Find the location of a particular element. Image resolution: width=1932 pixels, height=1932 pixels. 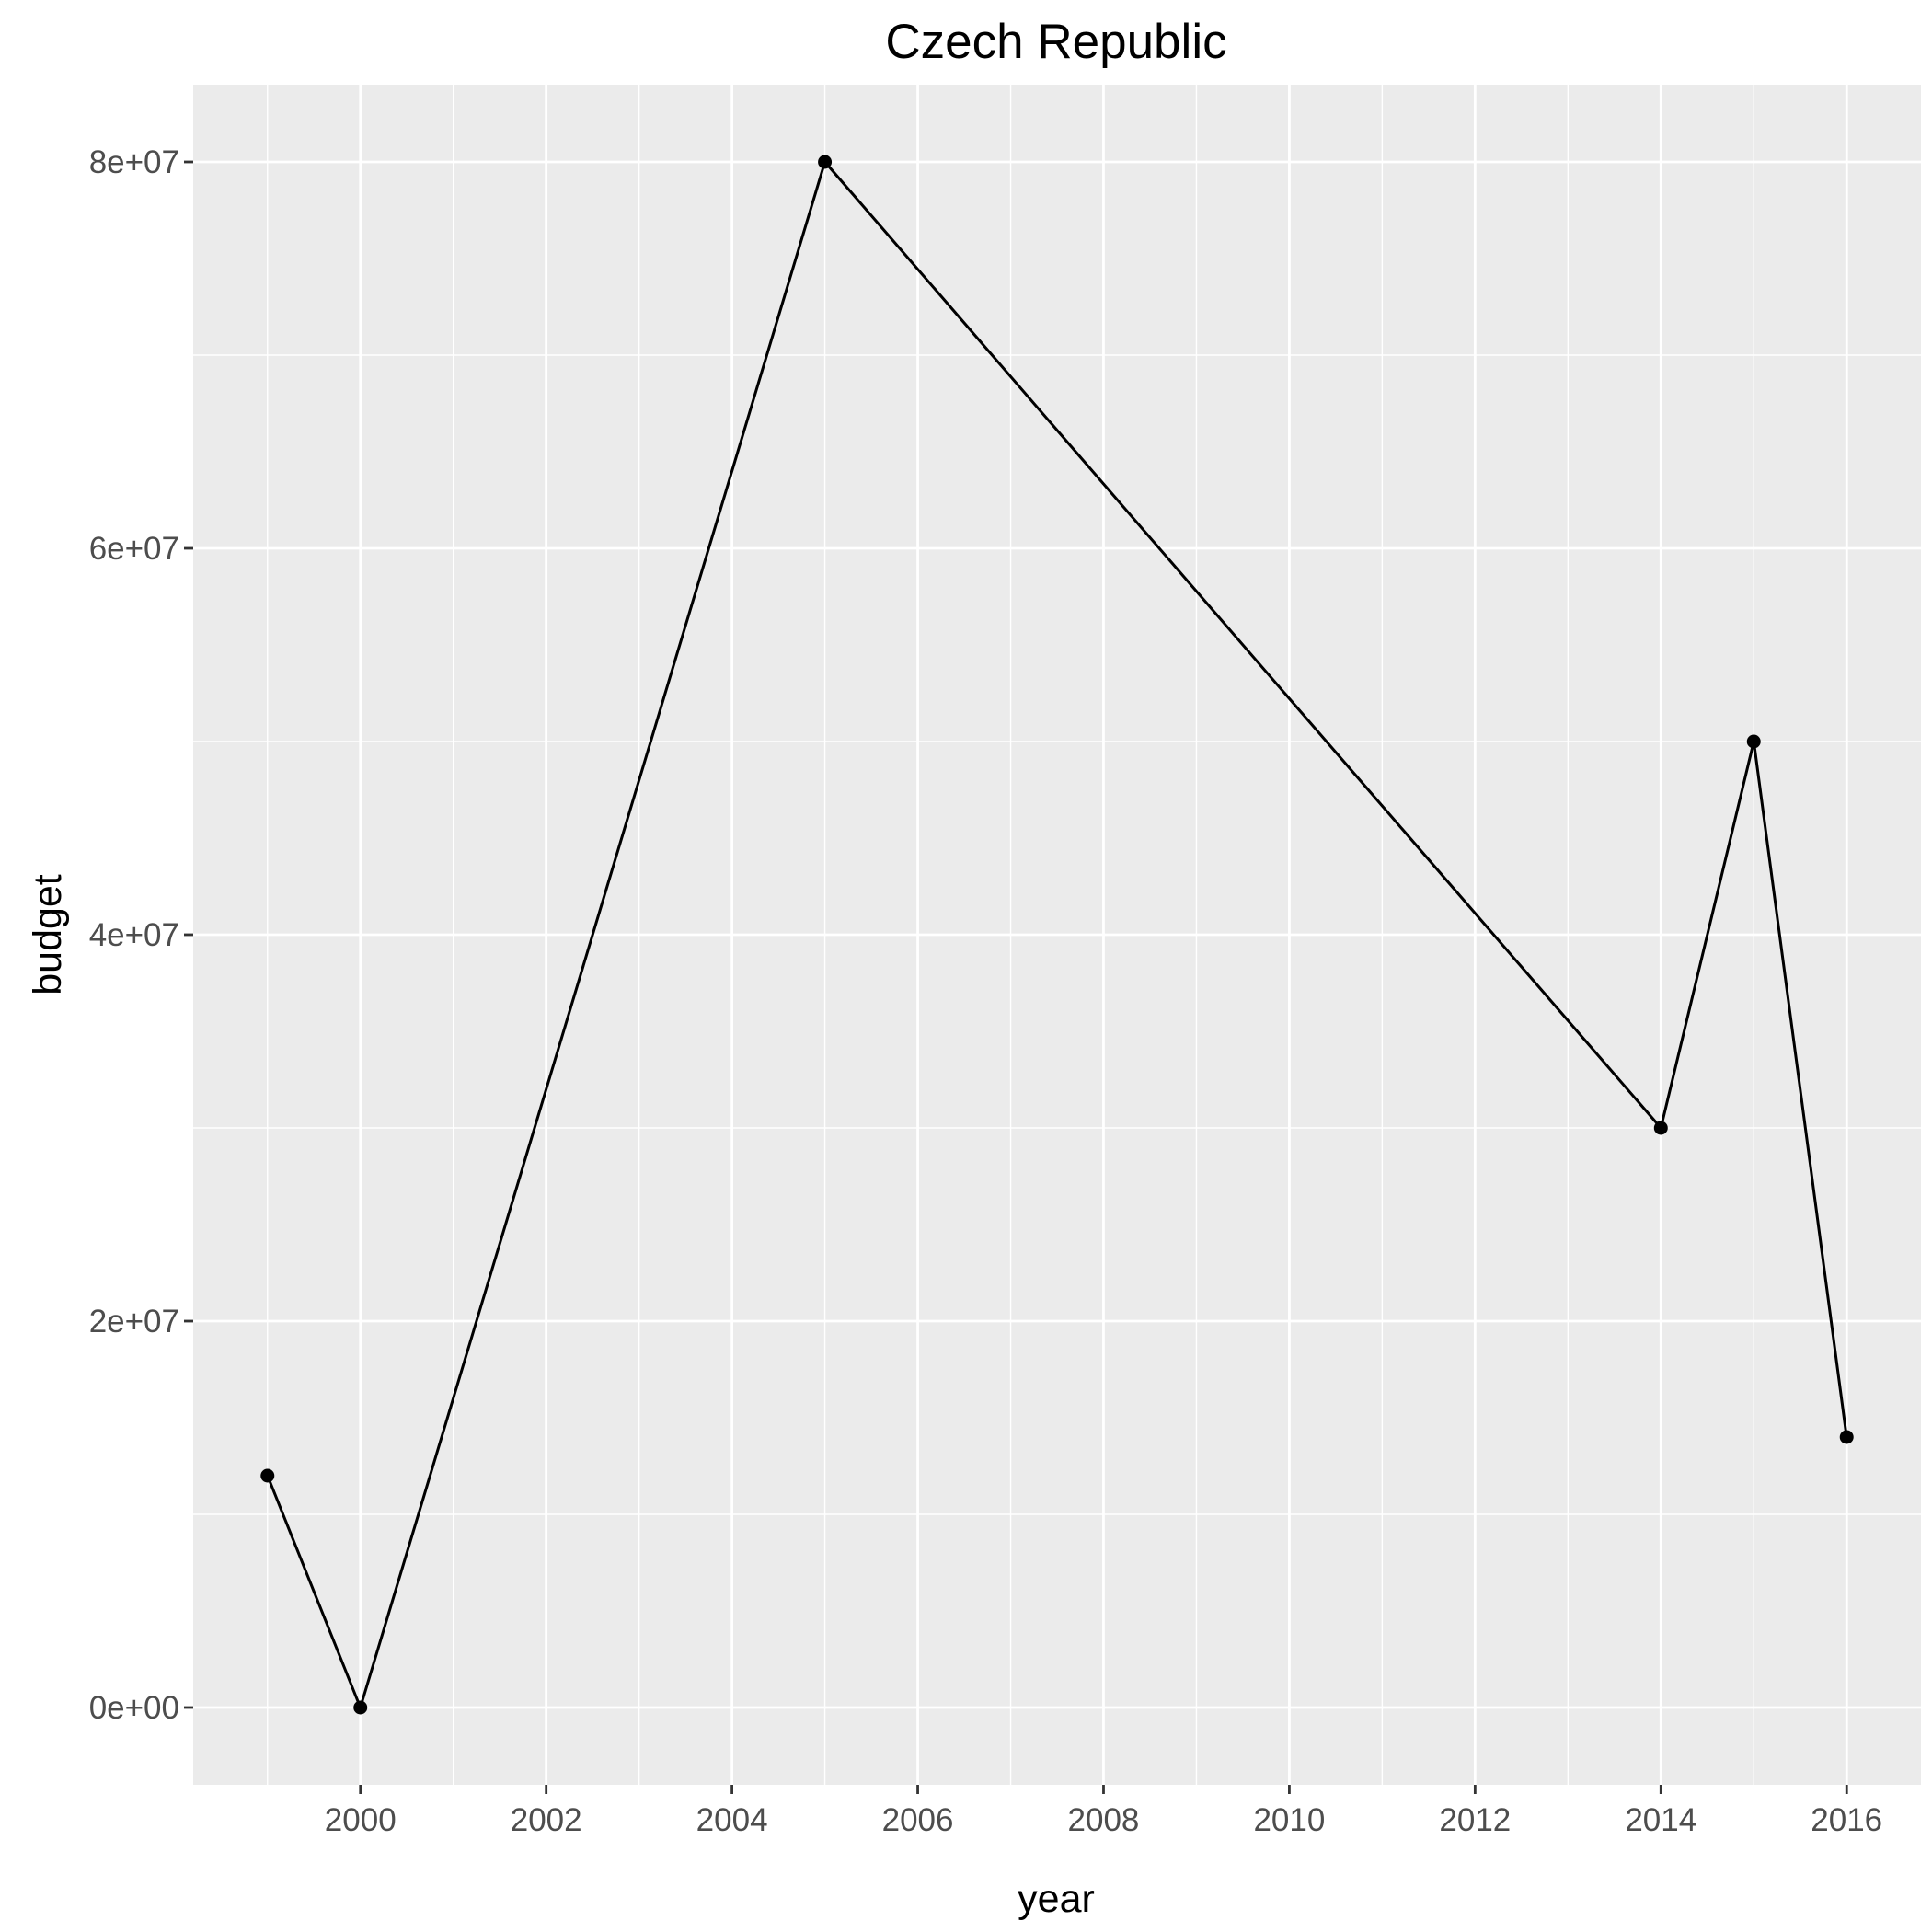

x-axis-title: year is located at coordinates (1056, 1899).